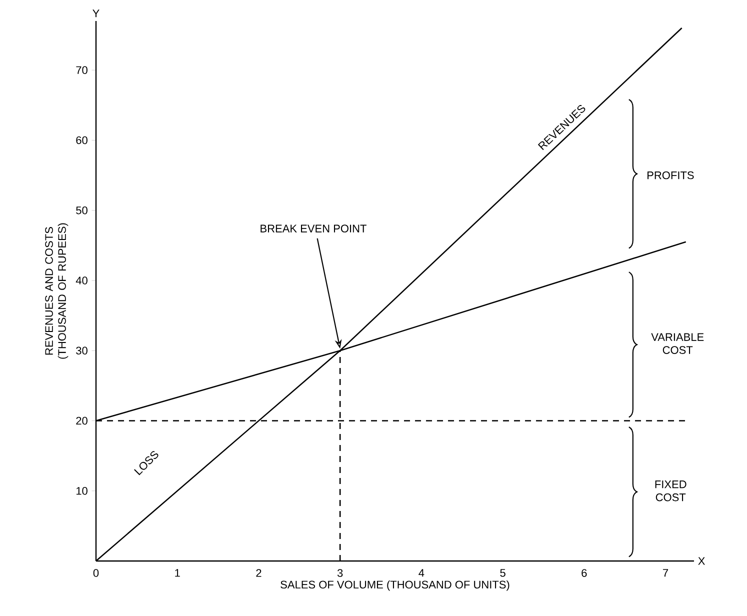 This screenshot has height=616, width=747. I want to click on x-tick-label: 3, so click(340, 573).